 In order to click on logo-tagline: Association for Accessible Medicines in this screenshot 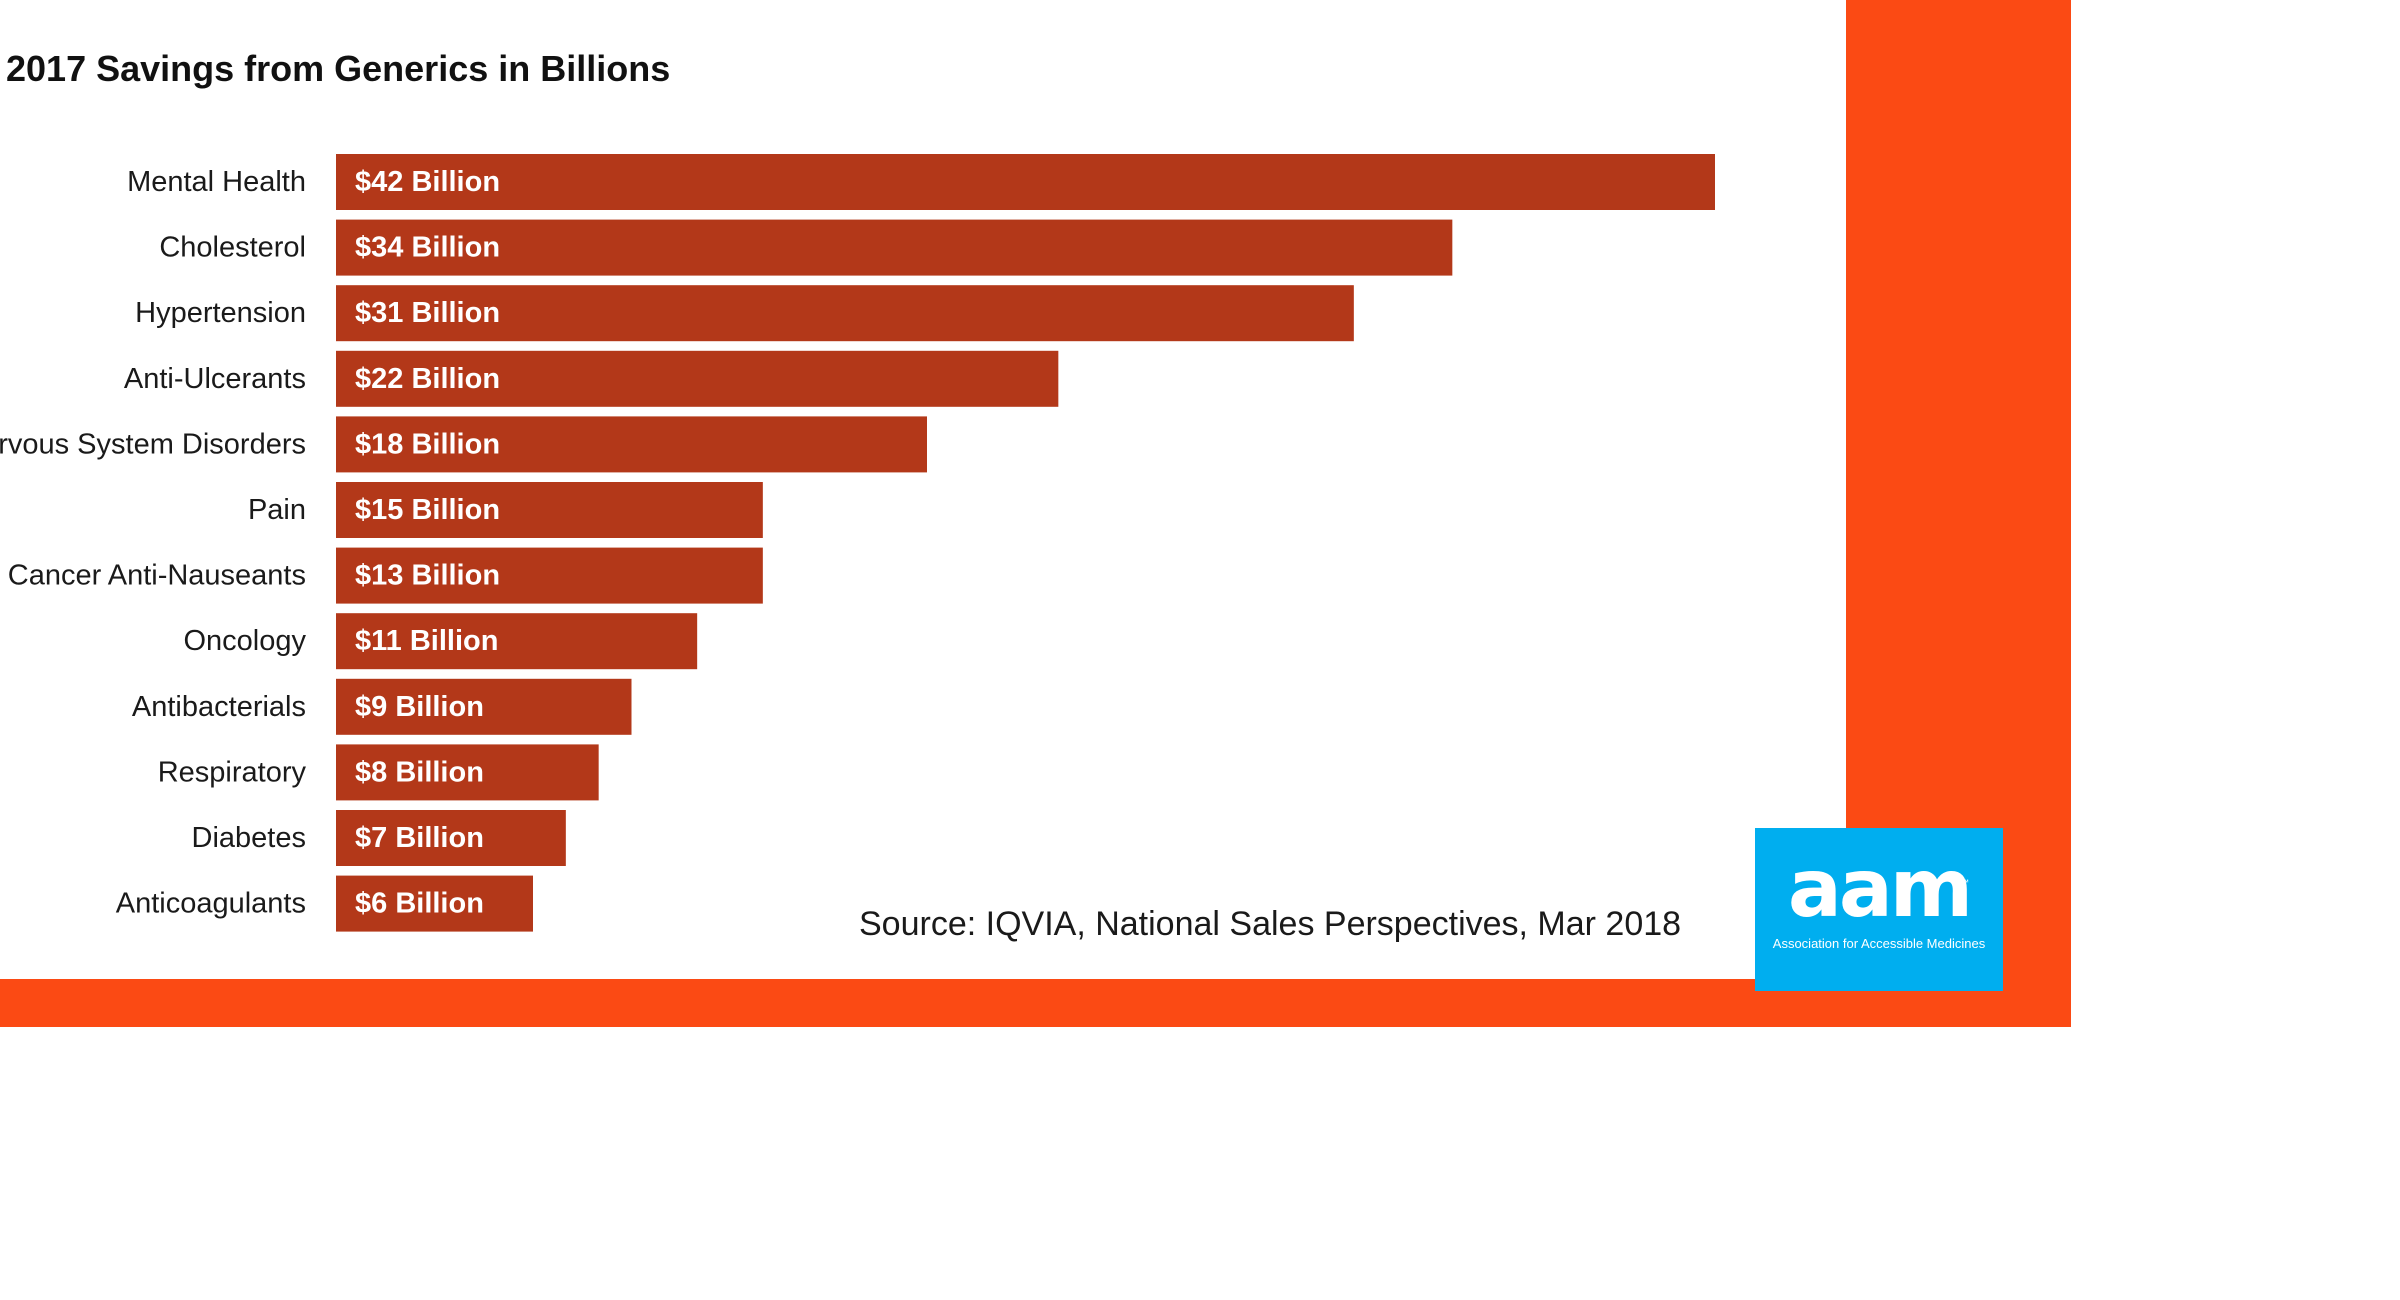, I will do `click(1879, 943)`.